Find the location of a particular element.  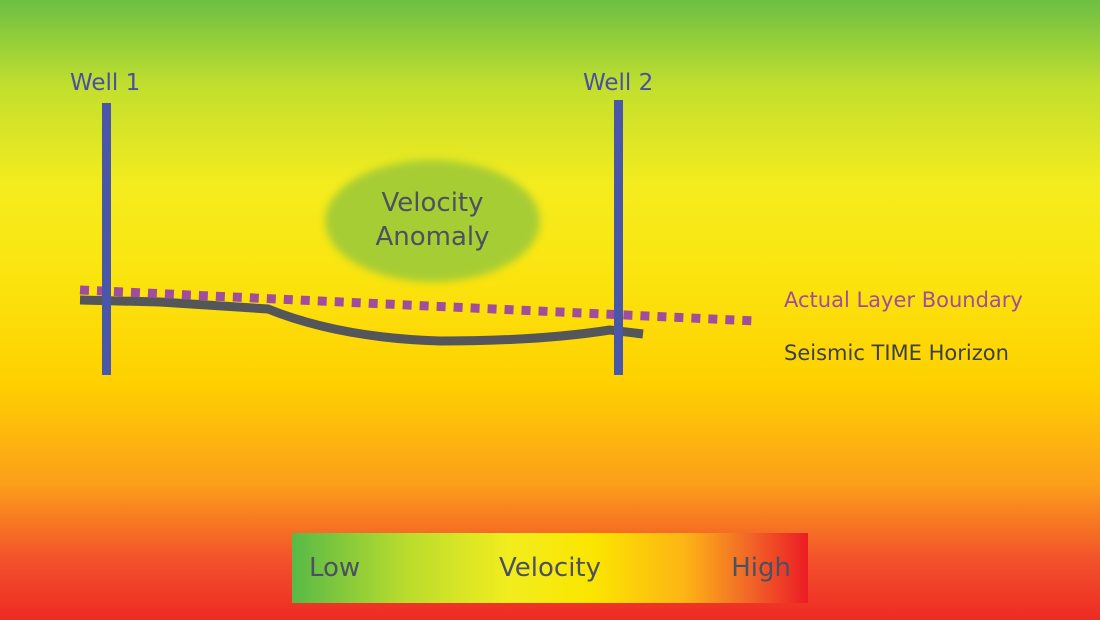

scale-low-label: Low is located at coordinates (335, 568).